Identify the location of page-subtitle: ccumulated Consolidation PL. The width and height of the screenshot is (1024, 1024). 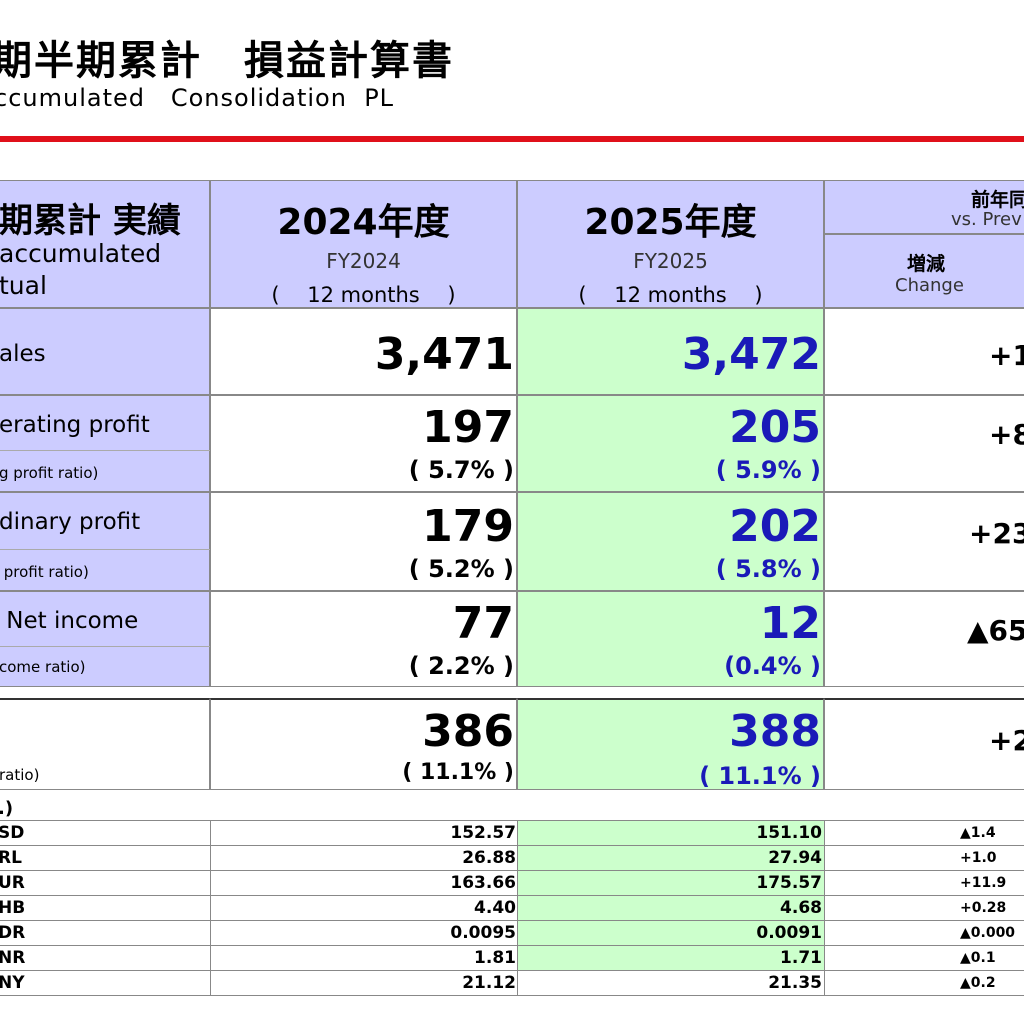
(197, 98).